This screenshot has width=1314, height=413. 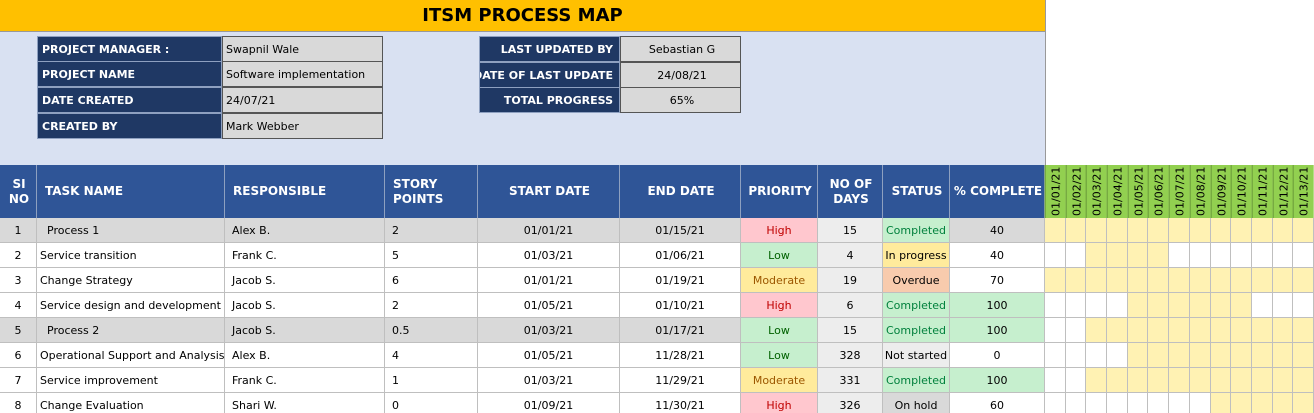 I want to click on gantt-date: 01/06/21, so click(x=1159, y=191).